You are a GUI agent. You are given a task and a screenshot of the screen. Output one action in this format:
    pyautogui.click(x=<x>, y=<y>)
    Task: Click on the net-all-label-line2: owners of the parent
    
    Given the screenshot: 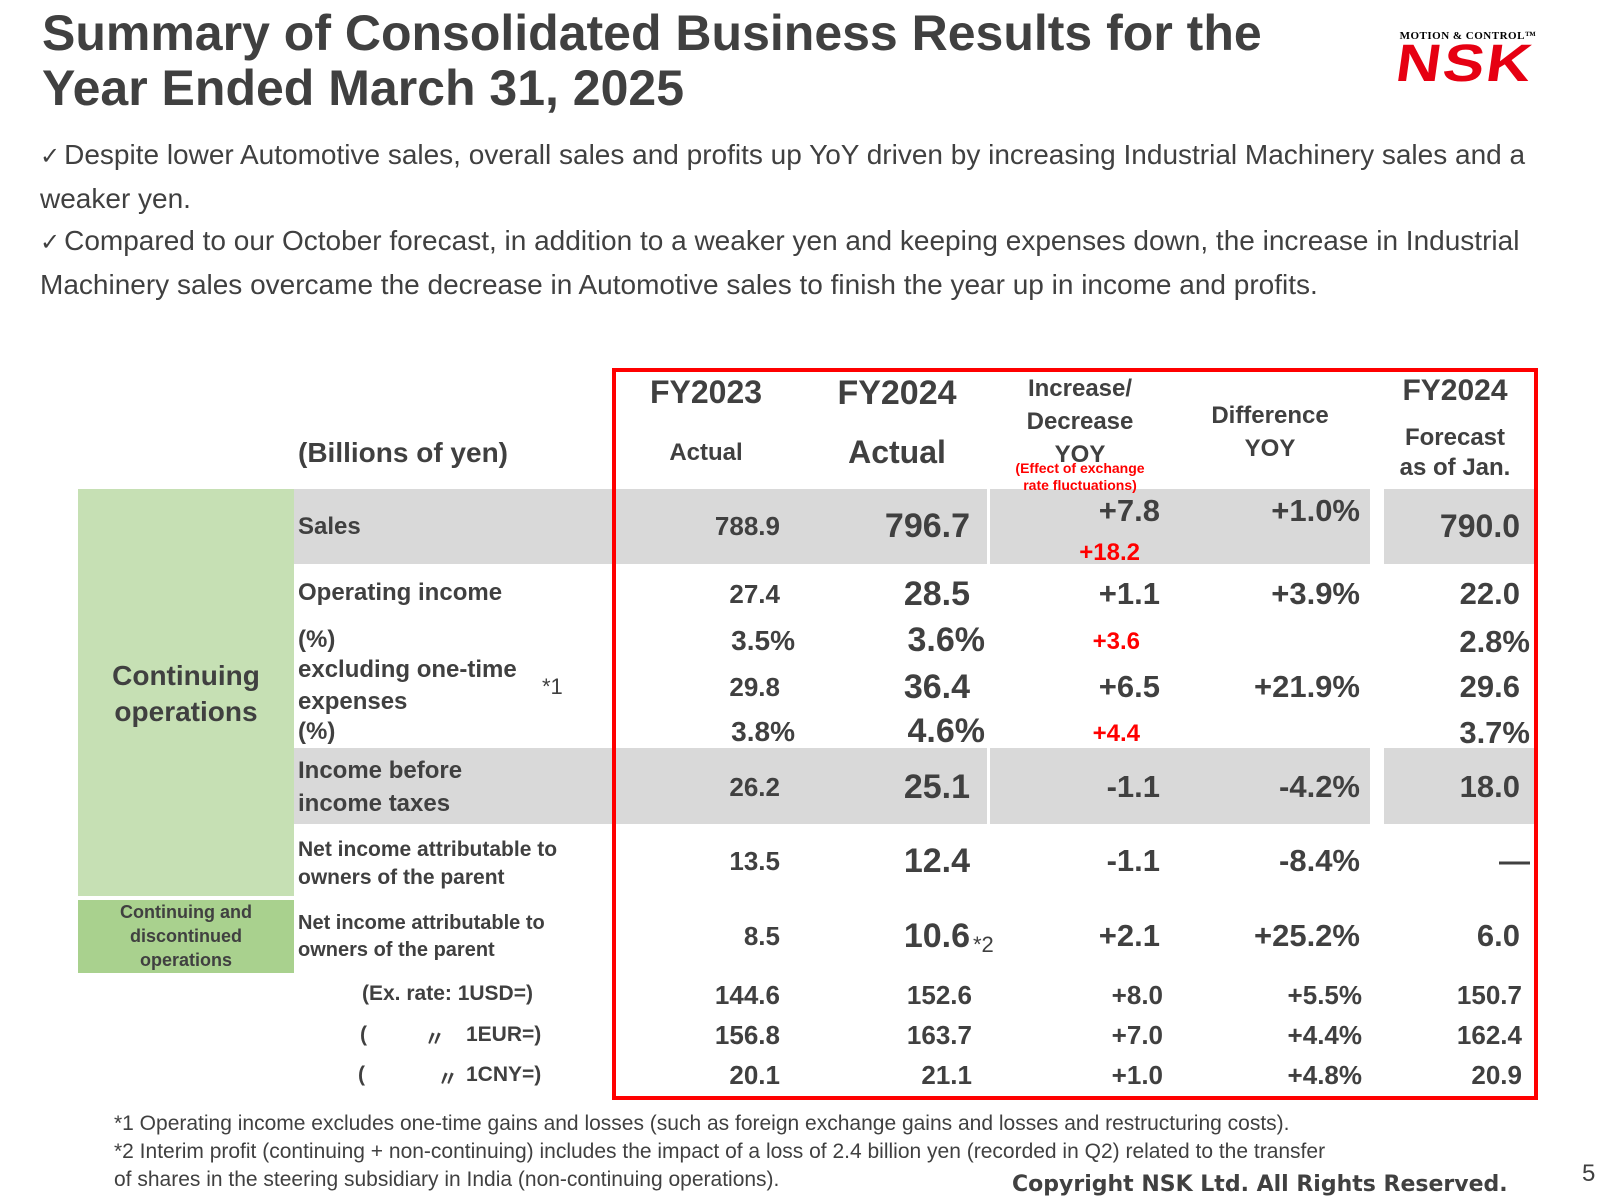 What is the action you would take?
    pyautogui.click(x=396, y=950)
    